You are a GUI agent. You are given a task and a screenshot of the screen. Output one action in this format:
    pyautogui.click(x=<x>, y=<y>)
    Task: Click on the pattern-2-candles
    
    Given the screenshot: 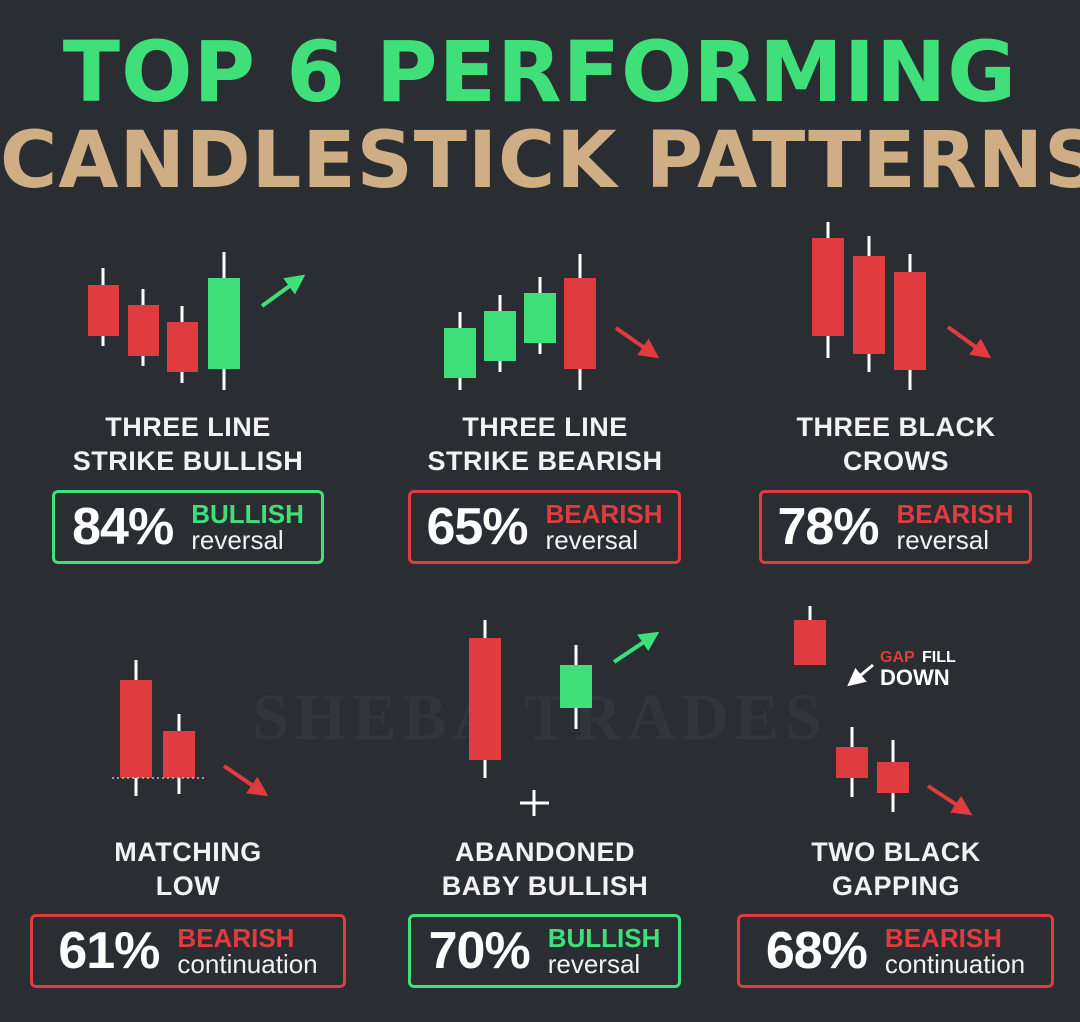 What is the action you would take?
    pyautogui.click(x=552, y=322)
    